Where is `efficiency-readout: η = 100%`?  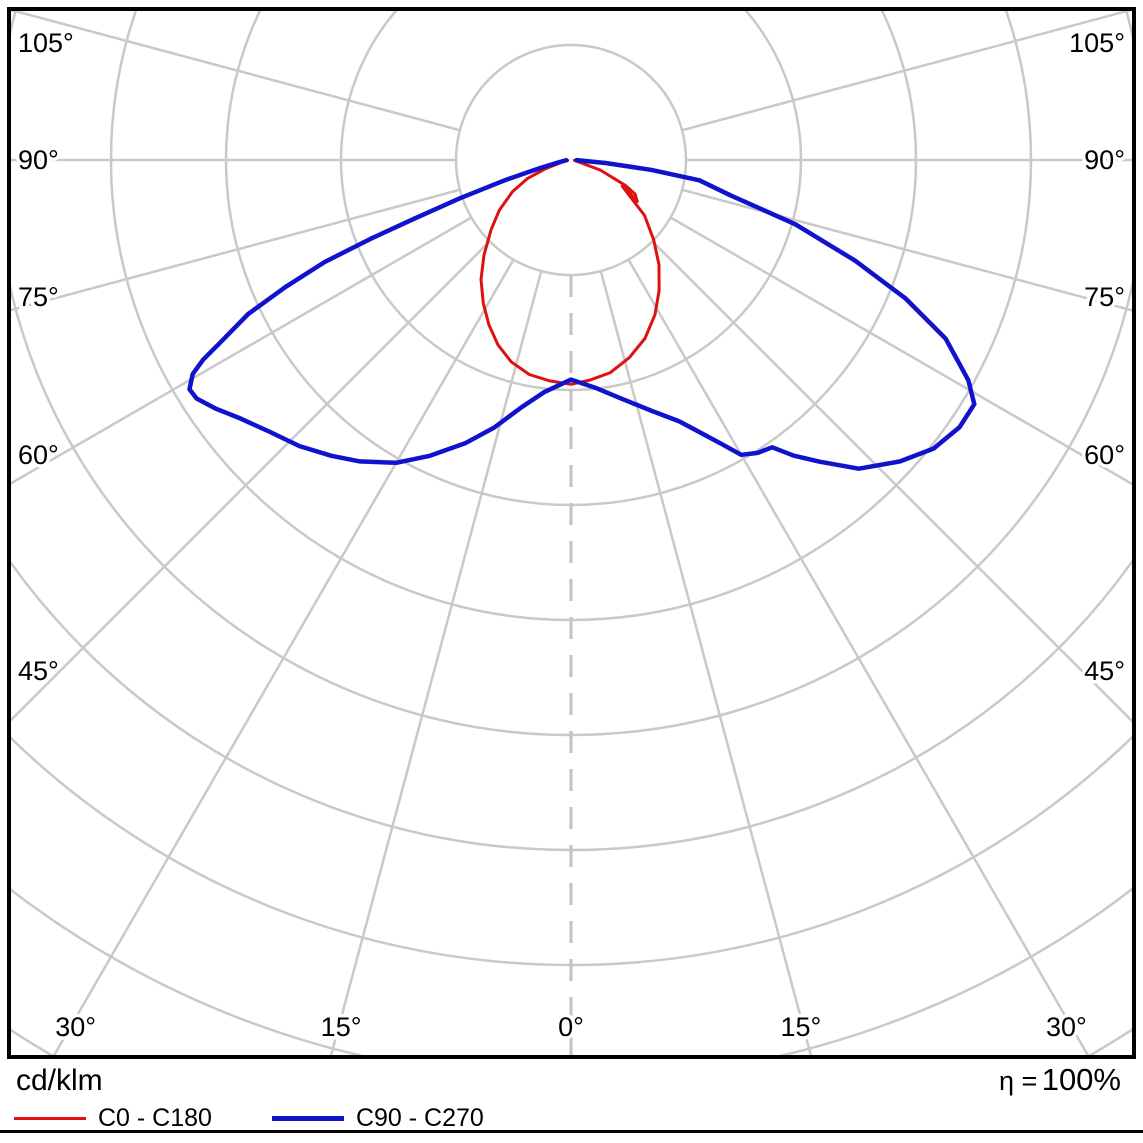 efficiency-readout: η = 100% is located at coordinates (1060, 1080).